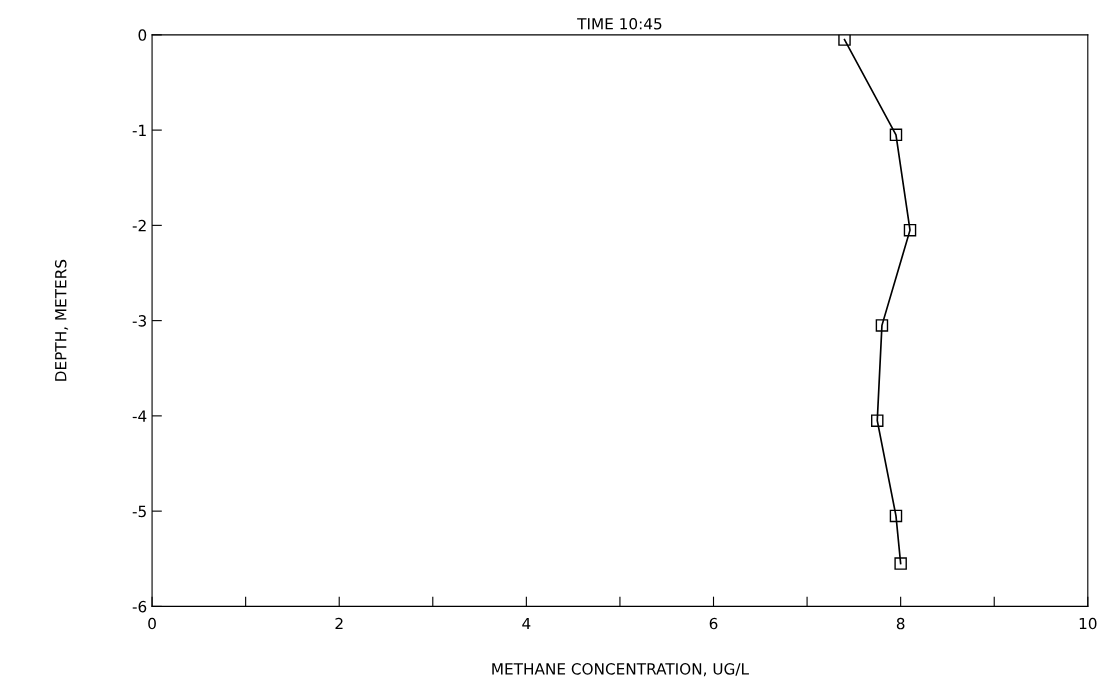 This screenshot has width=1110, height=697. Describe the element at coordinates (339, 623) in the screenshot. I see `x-tick-label: 2` at that location.